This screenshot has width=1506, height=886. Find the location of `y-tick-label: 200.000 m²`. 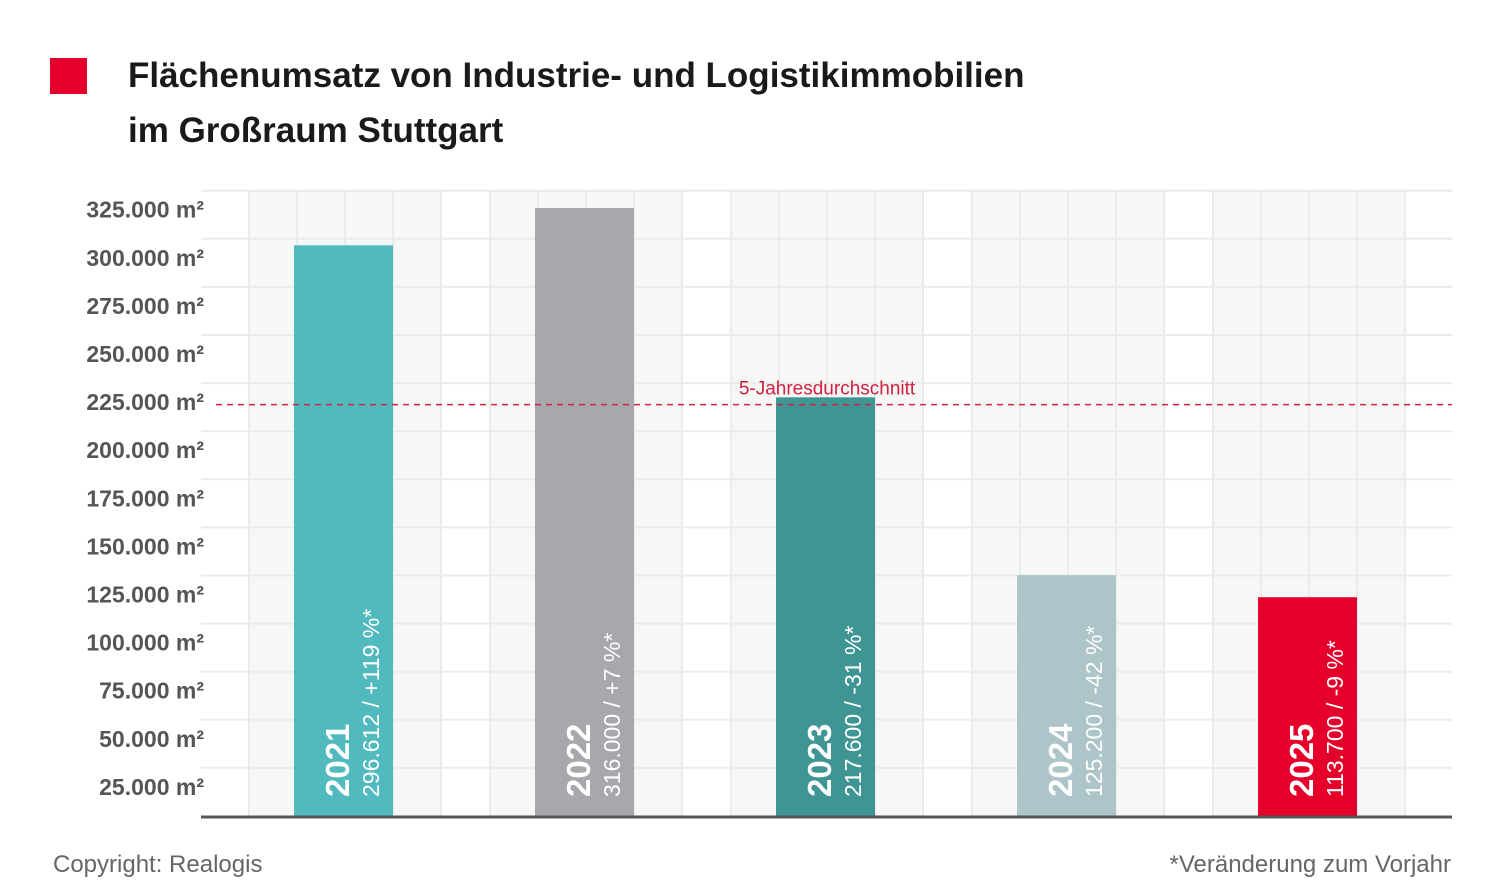

y-tick-label: 200.000 m² is located at coordinates (145, 450).